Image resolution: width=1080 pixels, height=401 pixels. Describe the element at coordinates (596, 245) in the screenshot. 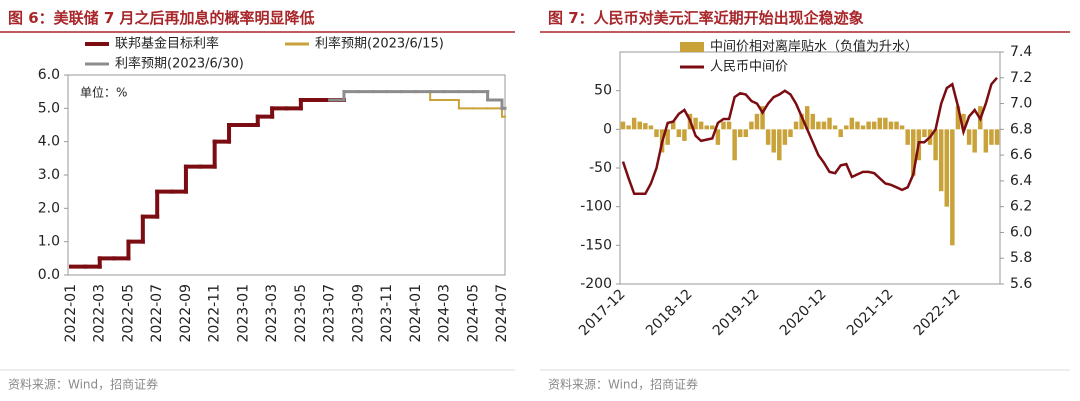

I see `y-tick-label: -150` at that location.